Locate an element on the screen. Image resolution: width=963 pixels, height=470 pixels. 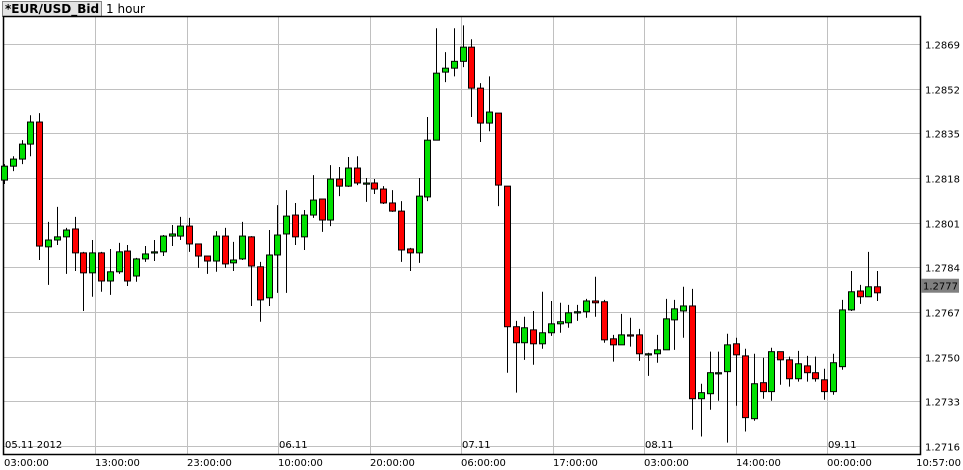
x-tick-label: 17:00:00 is located at coordinates (575, 463).